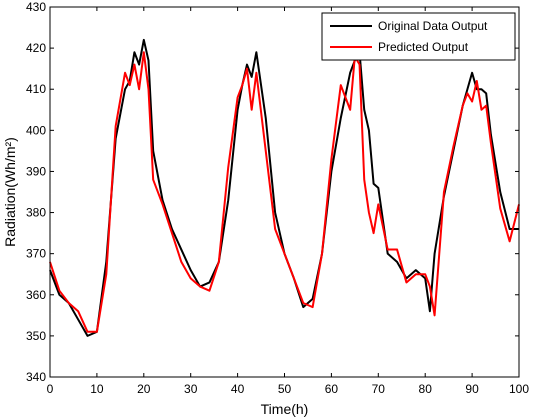 This screenshot has height=420, width=533. Describe the element at coordinates (36, 7) in the screenshot. I see `y-tick-label: 430` at that location.